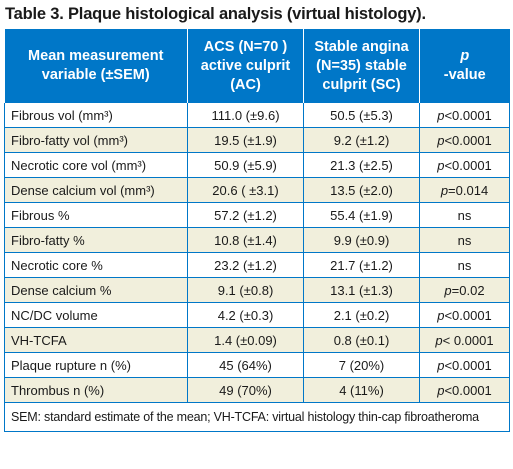  Describe the element at coordinates (361, 290) in the screenshot. I see `cell-stable-value: 13.1 (±1.3)` at that location.